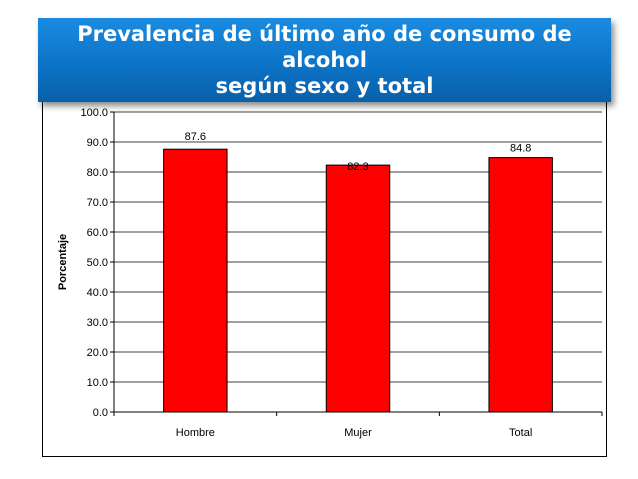 This screenshot has width=638, height=479. Describe the element at coordinates (357, 167) in the screenshot. I see `data-label: 82.3` at that location.